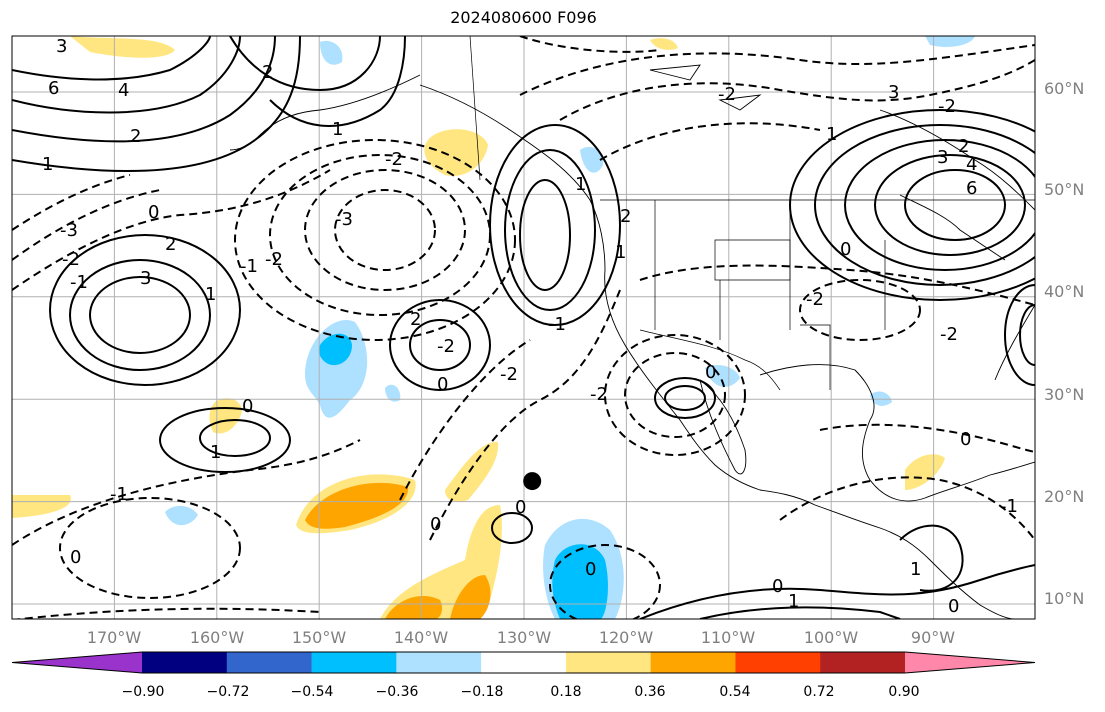  Describe the element at coordinates (933, 637) in the screenshot. I see `lon-label: 90°W` at that location.